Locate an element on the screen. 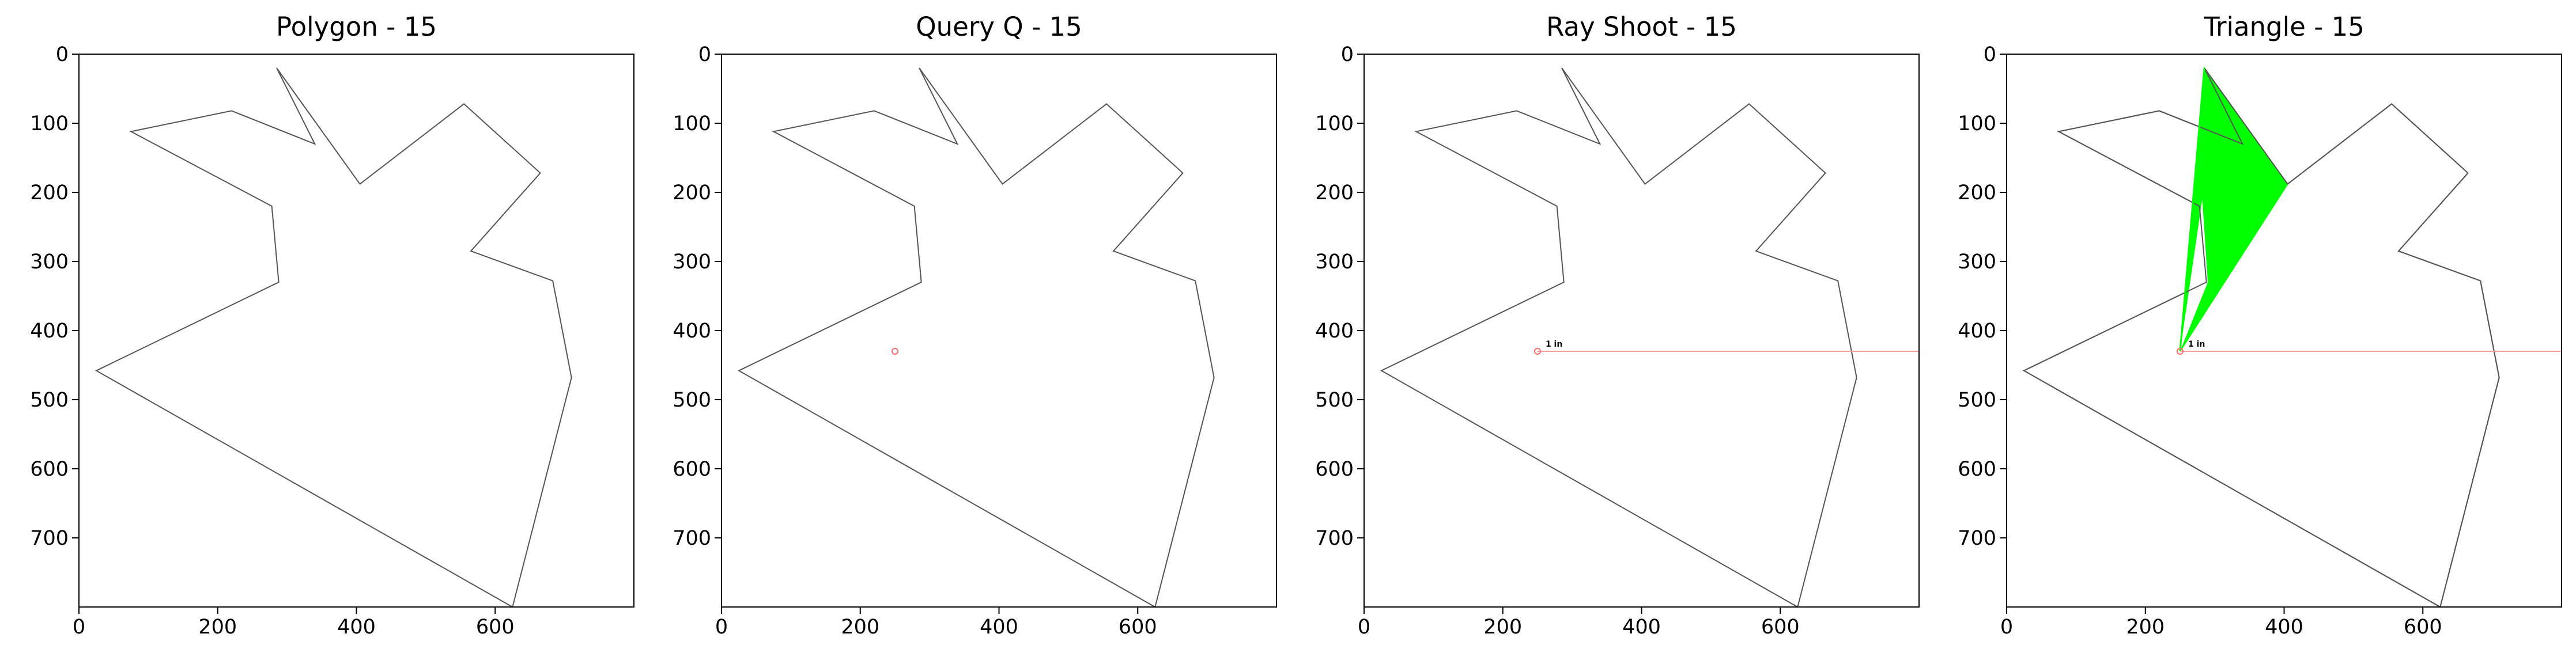 The width and height of the screenshot is (2576, 664). panel-title: Polygon - 15 is located at coordinates (356, 27).